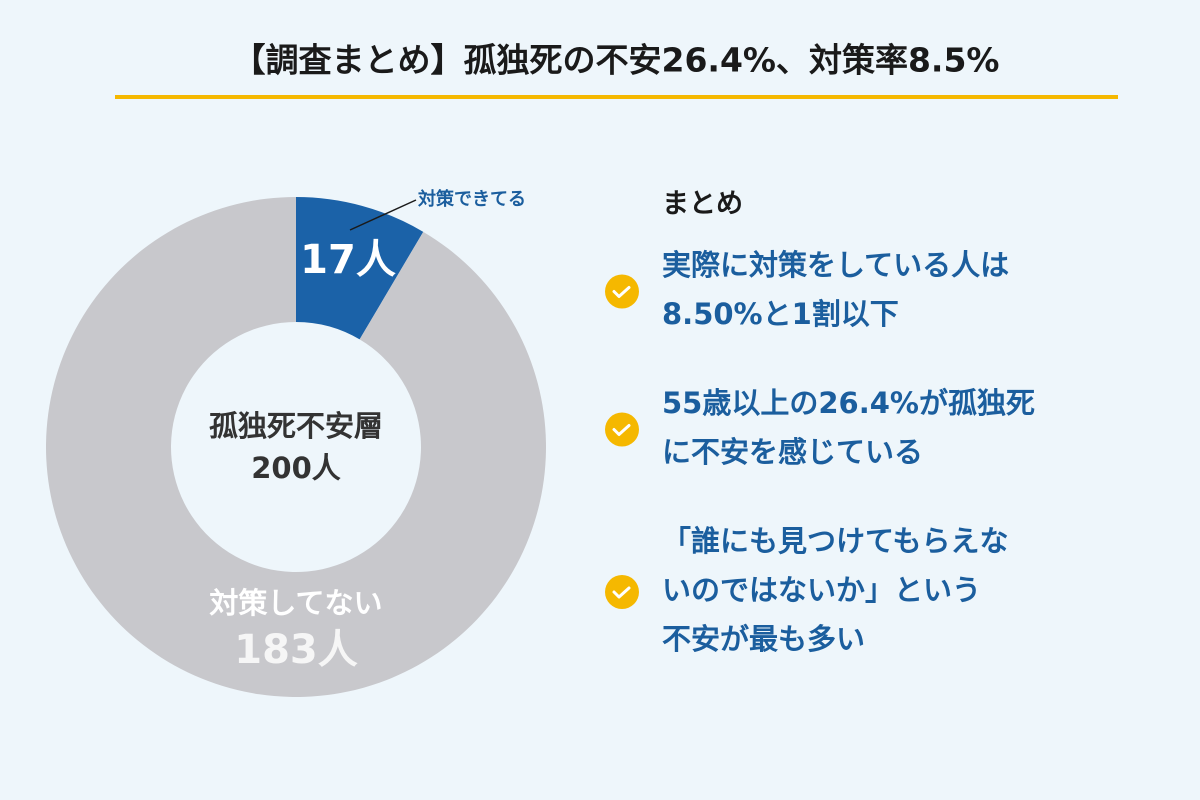 The image size is (1200, 800). I want to click on title-underline, so click(616, 97).